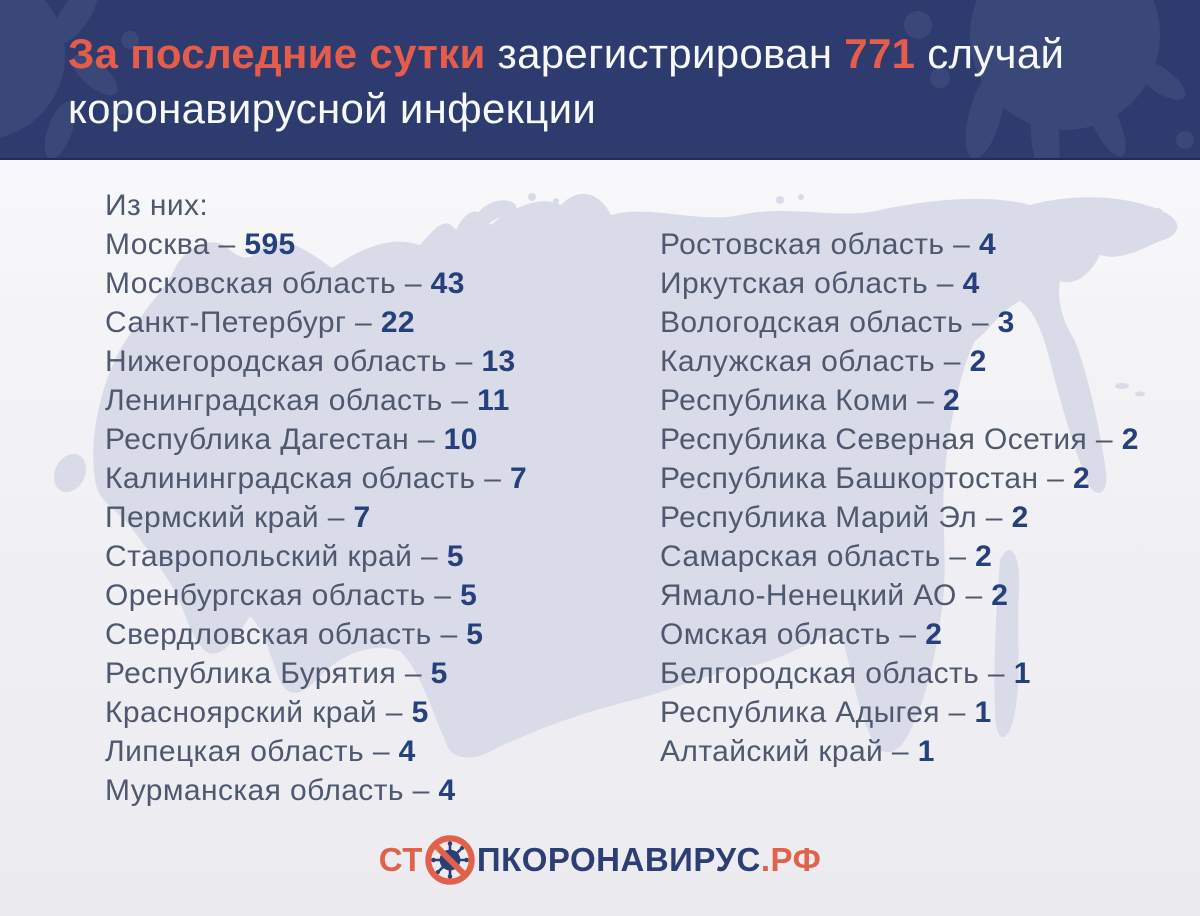 This screenshot has width=1200, height=916. I want to click on region-value: 43, so click(447, 283).